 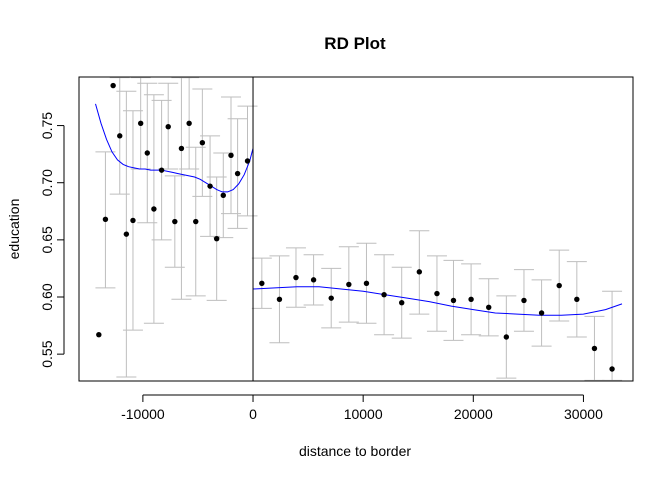 What do you see at coordinates (47, 182) in the screenshot?
I see `y-tick-label: 0.70` at bounding box center [47, 182].